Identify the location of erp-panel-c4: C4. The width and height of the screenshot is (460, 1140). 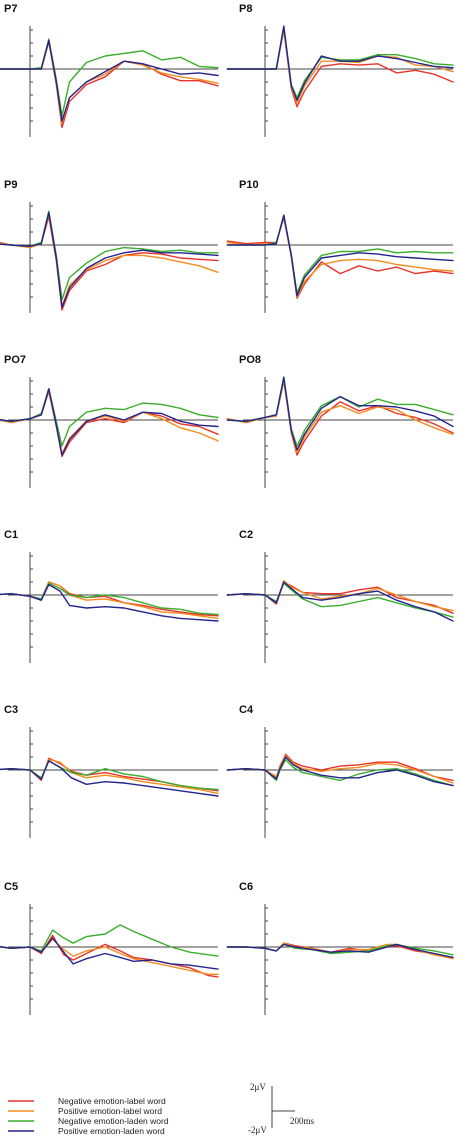
(340, 771).